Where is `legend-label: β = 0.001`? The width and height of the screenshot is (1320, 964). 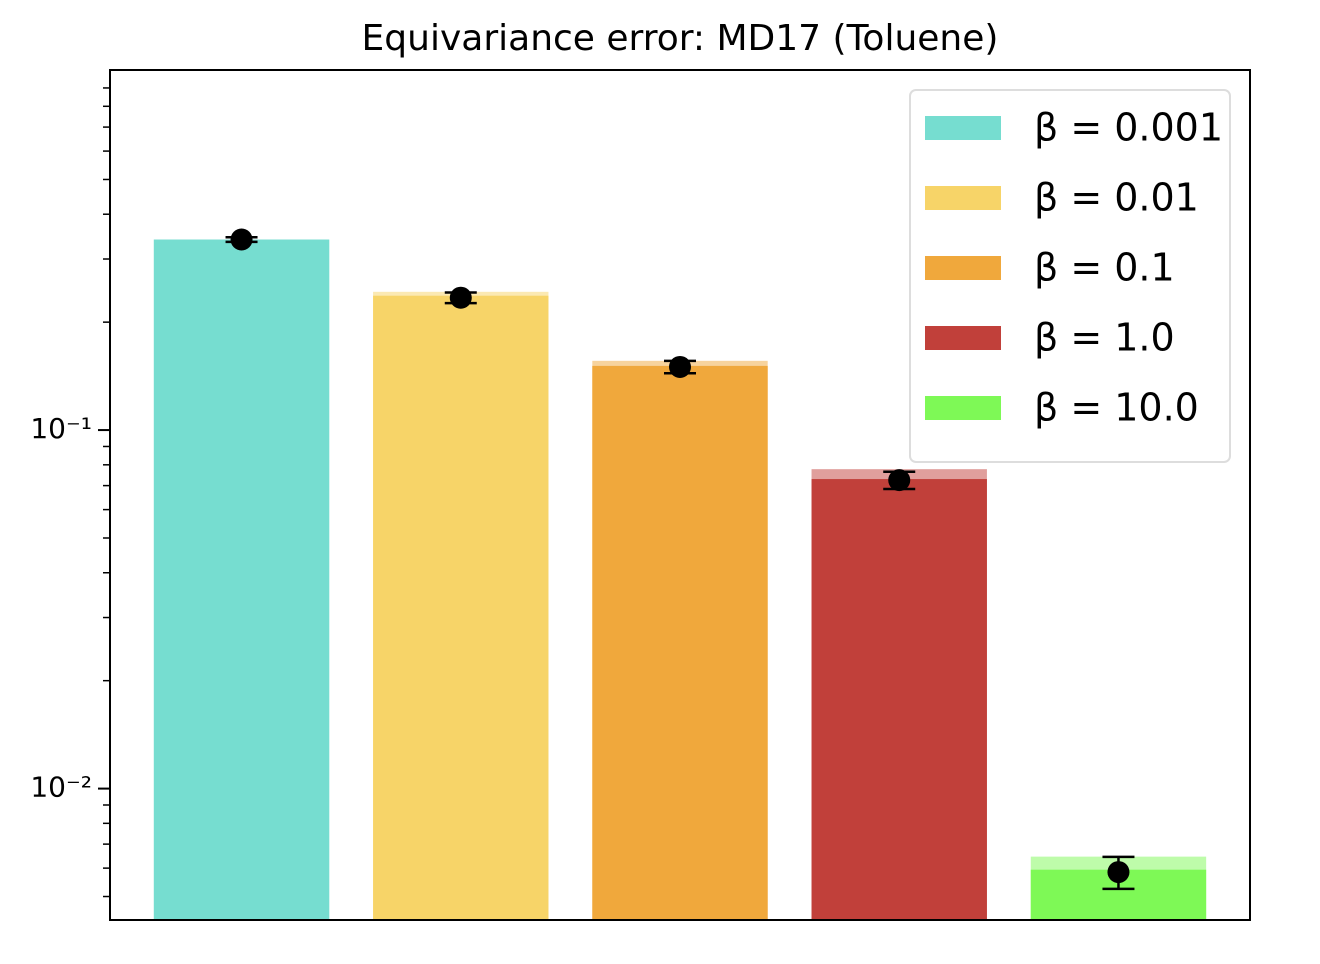
legend-label: β = 0.001 is located at coordinates (1128, 128).